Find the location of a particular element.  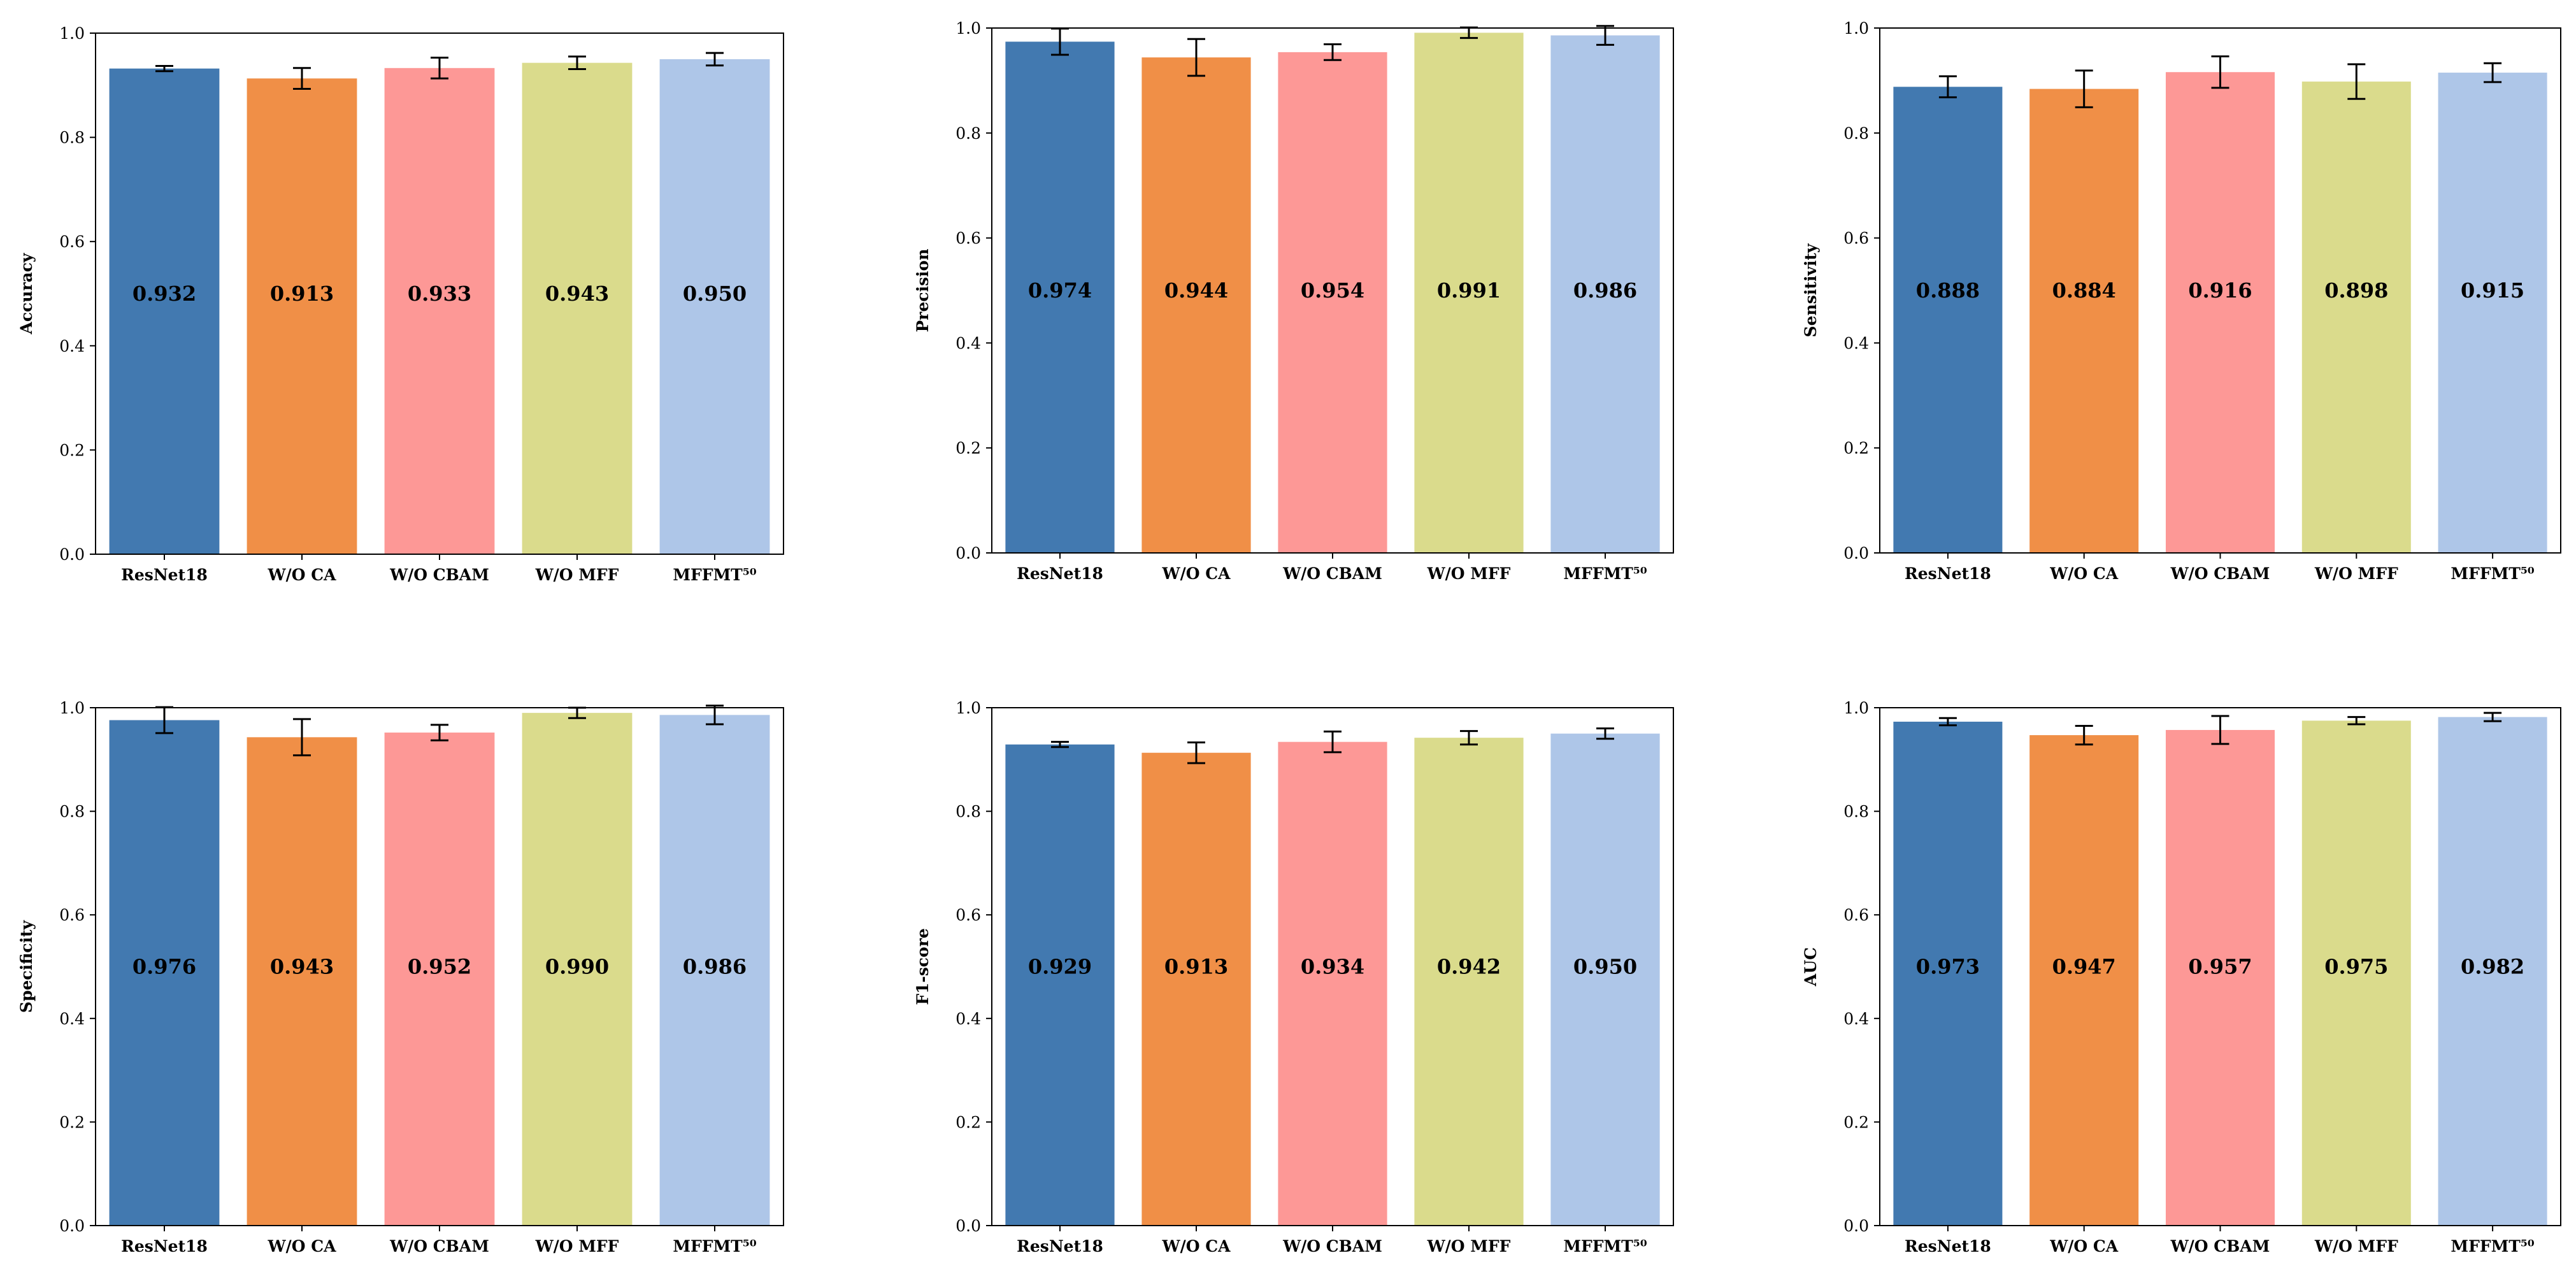

y-axis-label: Accuracy is located at coordinates (26, 293).